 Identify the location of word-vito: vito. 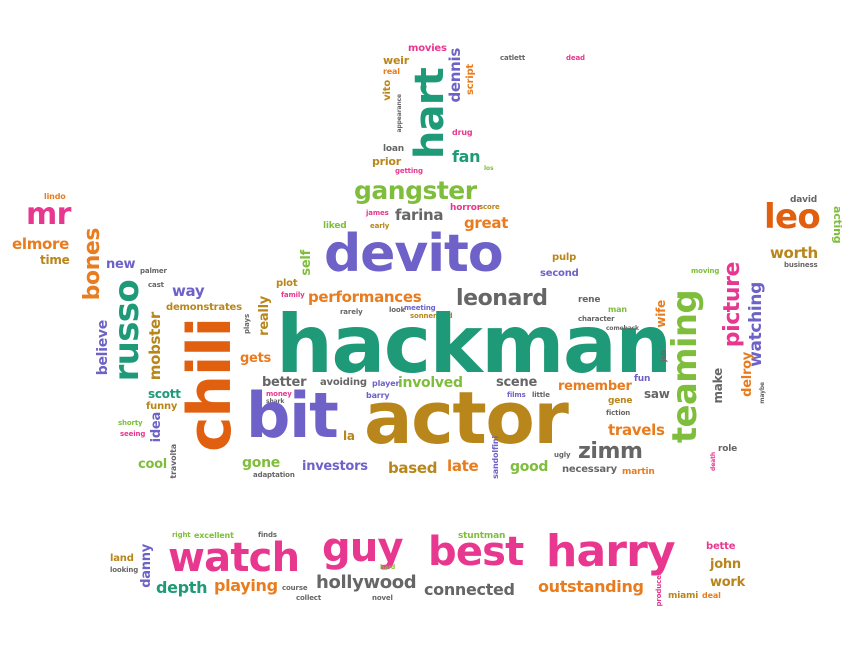
(387, 90).